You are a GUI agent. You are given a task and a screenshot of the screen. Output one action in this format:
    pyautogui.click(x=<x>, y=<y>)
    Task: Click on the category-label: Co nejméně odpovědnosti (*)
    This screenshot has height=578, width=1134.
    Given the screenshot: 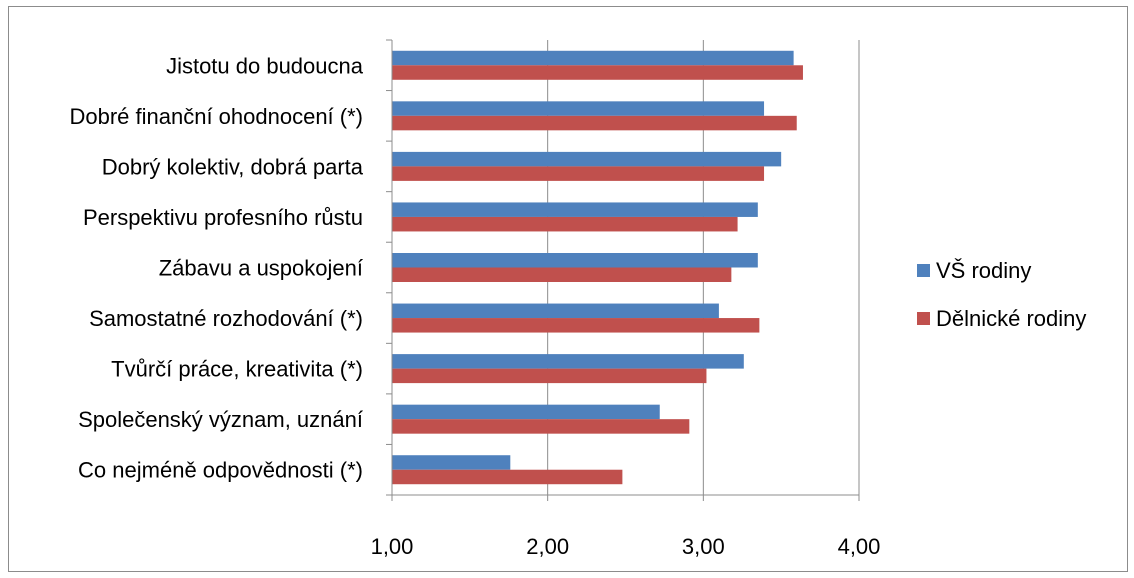 What is the action you would take?
    pyautogui.click(x=220, y=470)
    